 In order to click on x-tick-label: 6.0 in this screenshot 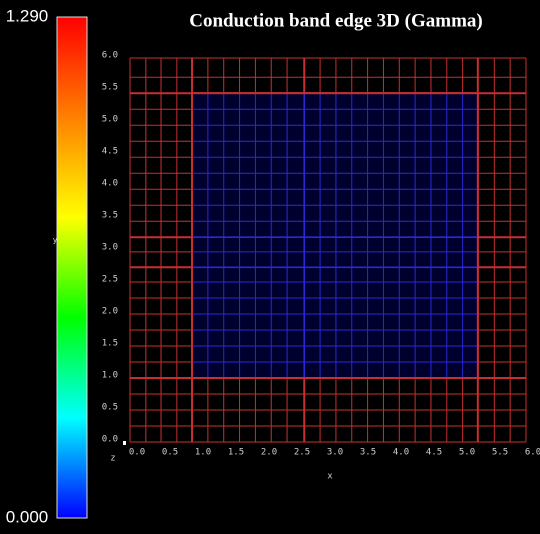, I will do `click(532, 453)`.